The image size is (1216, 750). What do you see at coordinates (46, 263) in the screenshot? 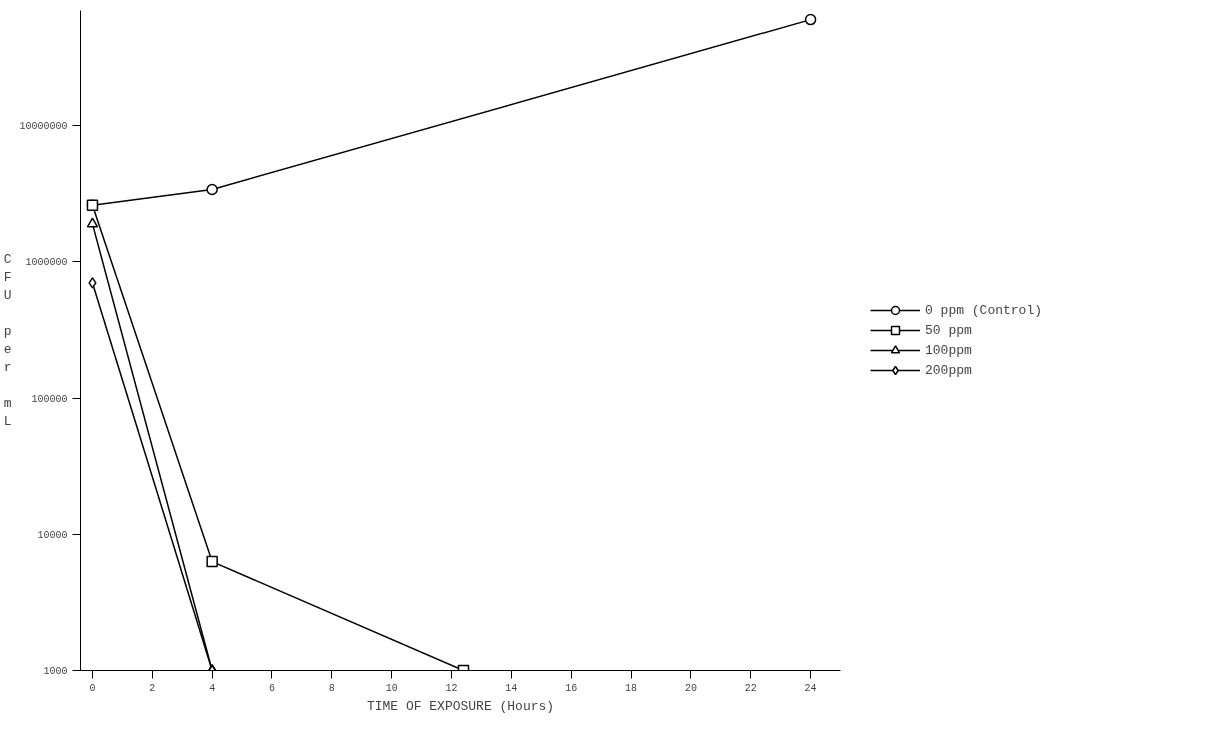
I see `y-tick-label: 1000000` at bounding box center [46, 263].